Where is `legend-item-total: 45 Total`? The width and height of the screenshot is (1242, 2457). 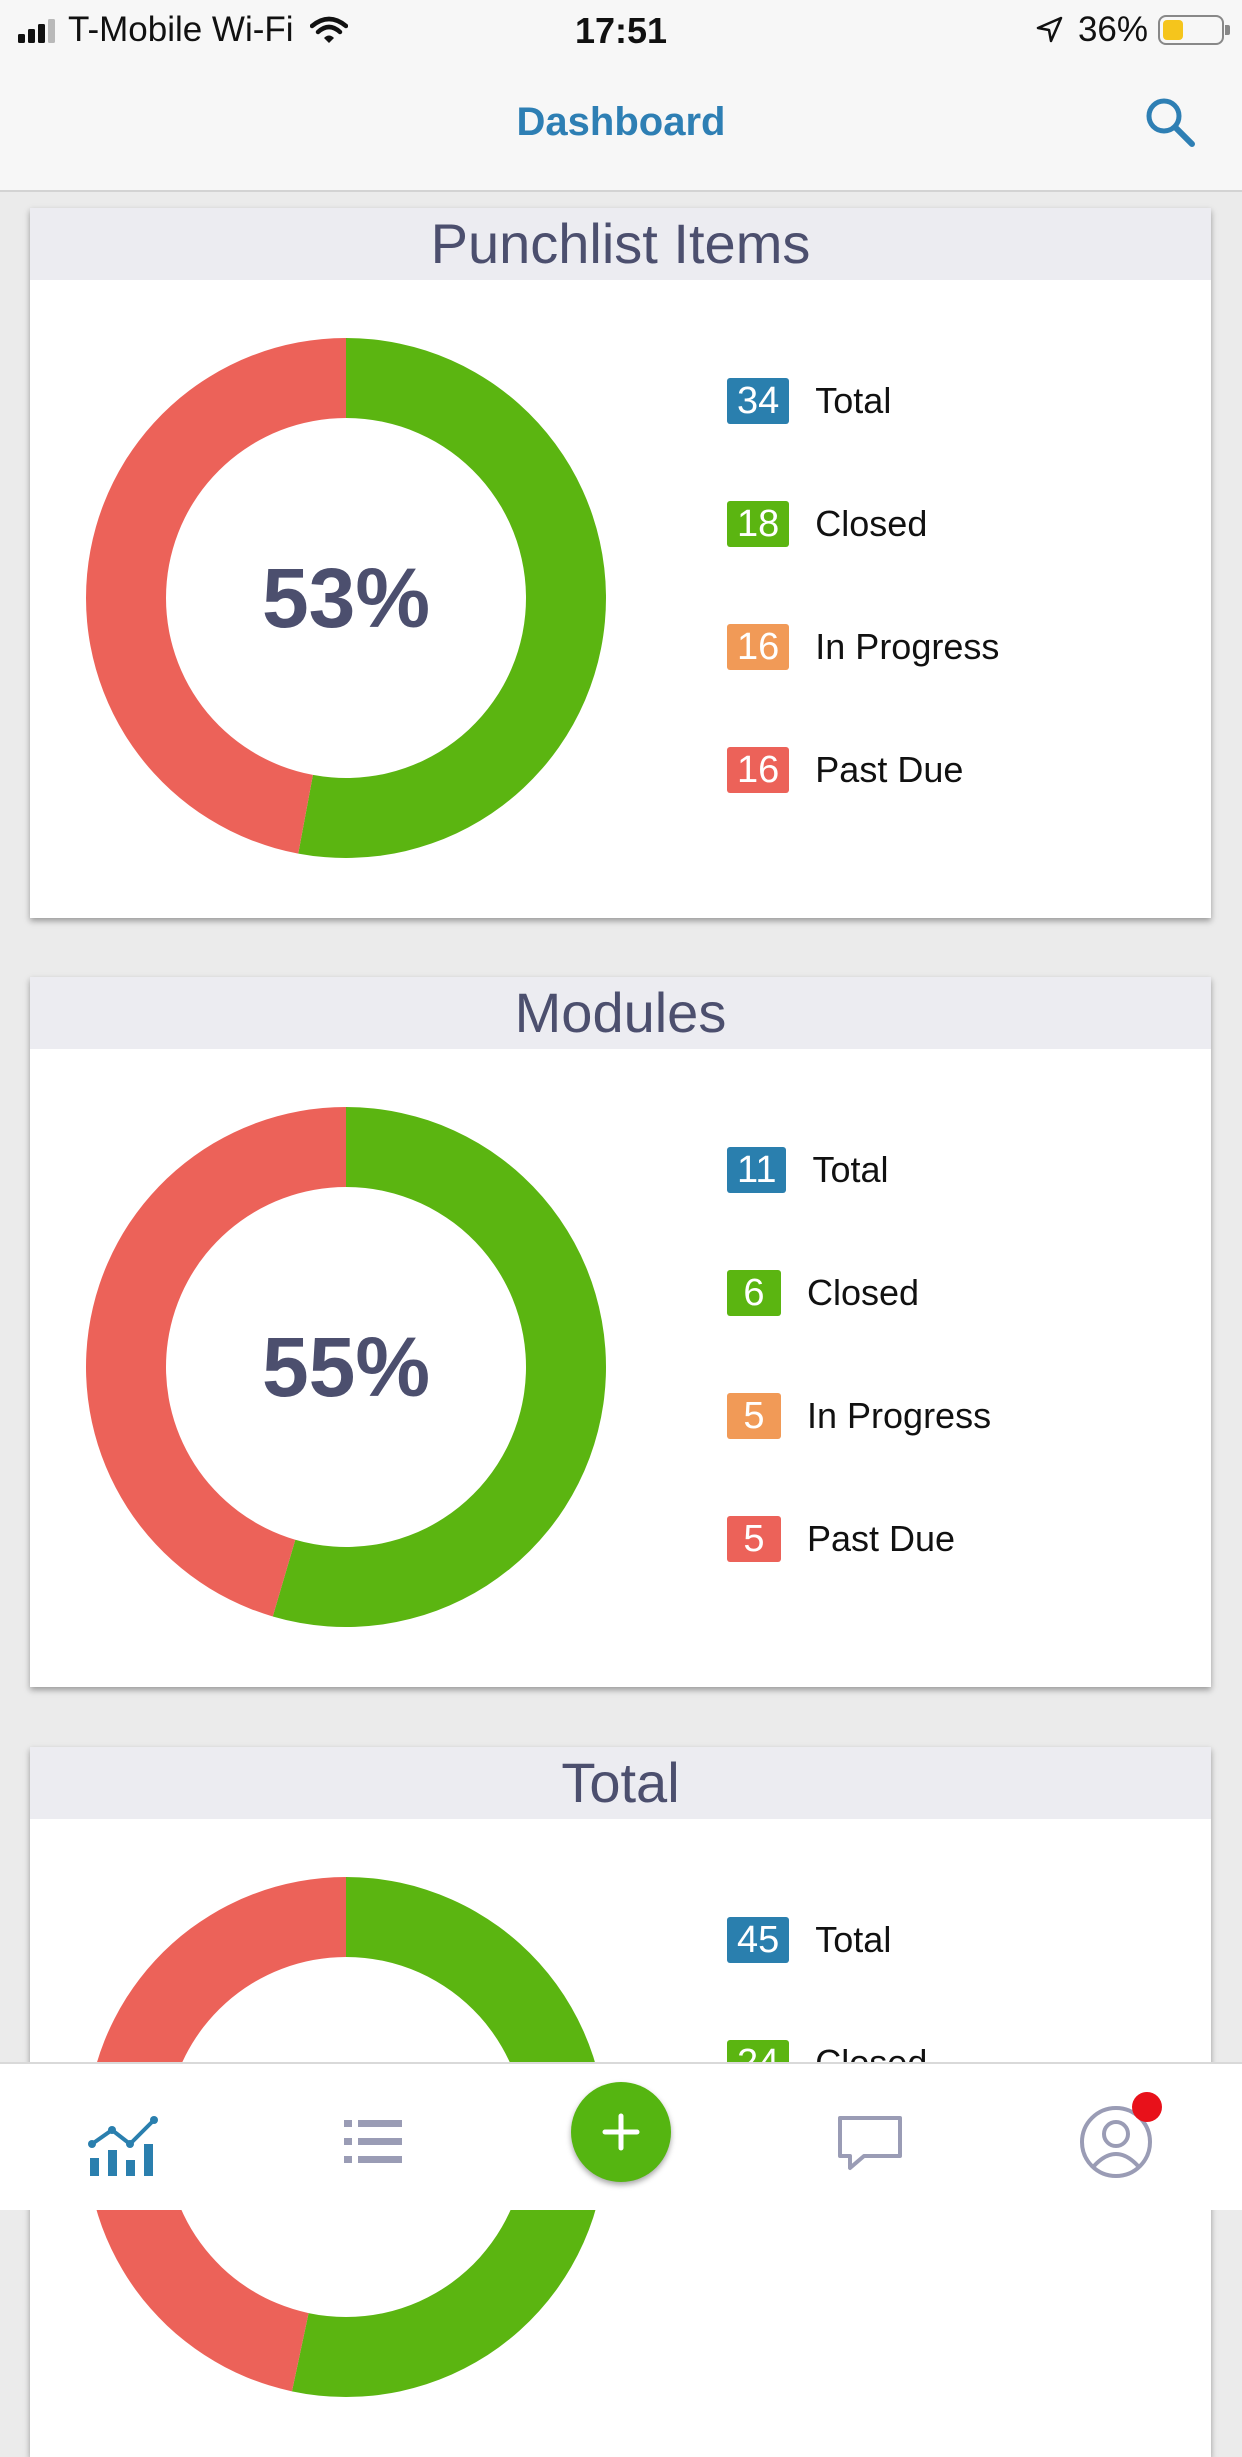
legend-item-total: 45 Total is located at coordinates (827, 1940).